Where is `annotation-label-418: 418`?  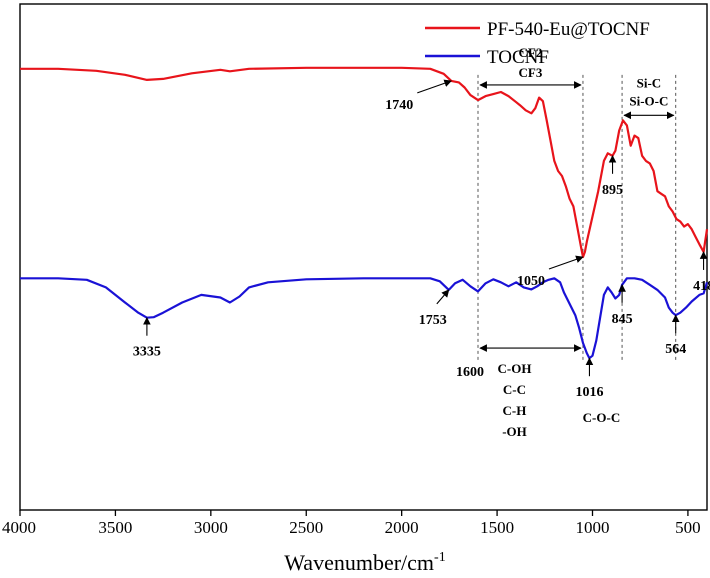 annotation-label-418: 418 is located at coordinates (701, 286).